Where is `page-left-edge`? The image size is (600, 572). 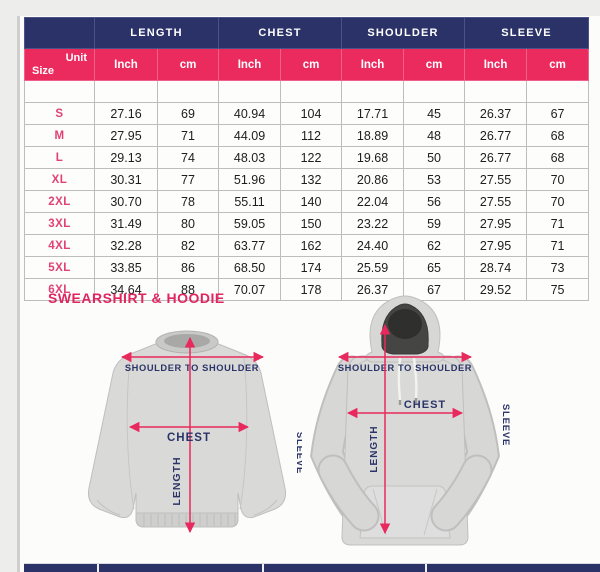 page-left-edge is located at coordinates (18, 294).